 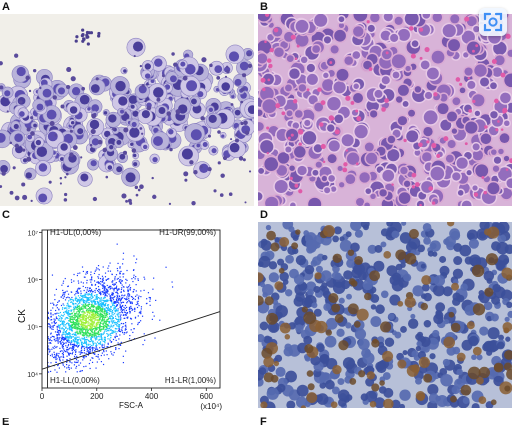 What do you see at coordinates (264, 215) in the screenshot?
I see `panel-label-d: D` at bounding box center [264, 215].